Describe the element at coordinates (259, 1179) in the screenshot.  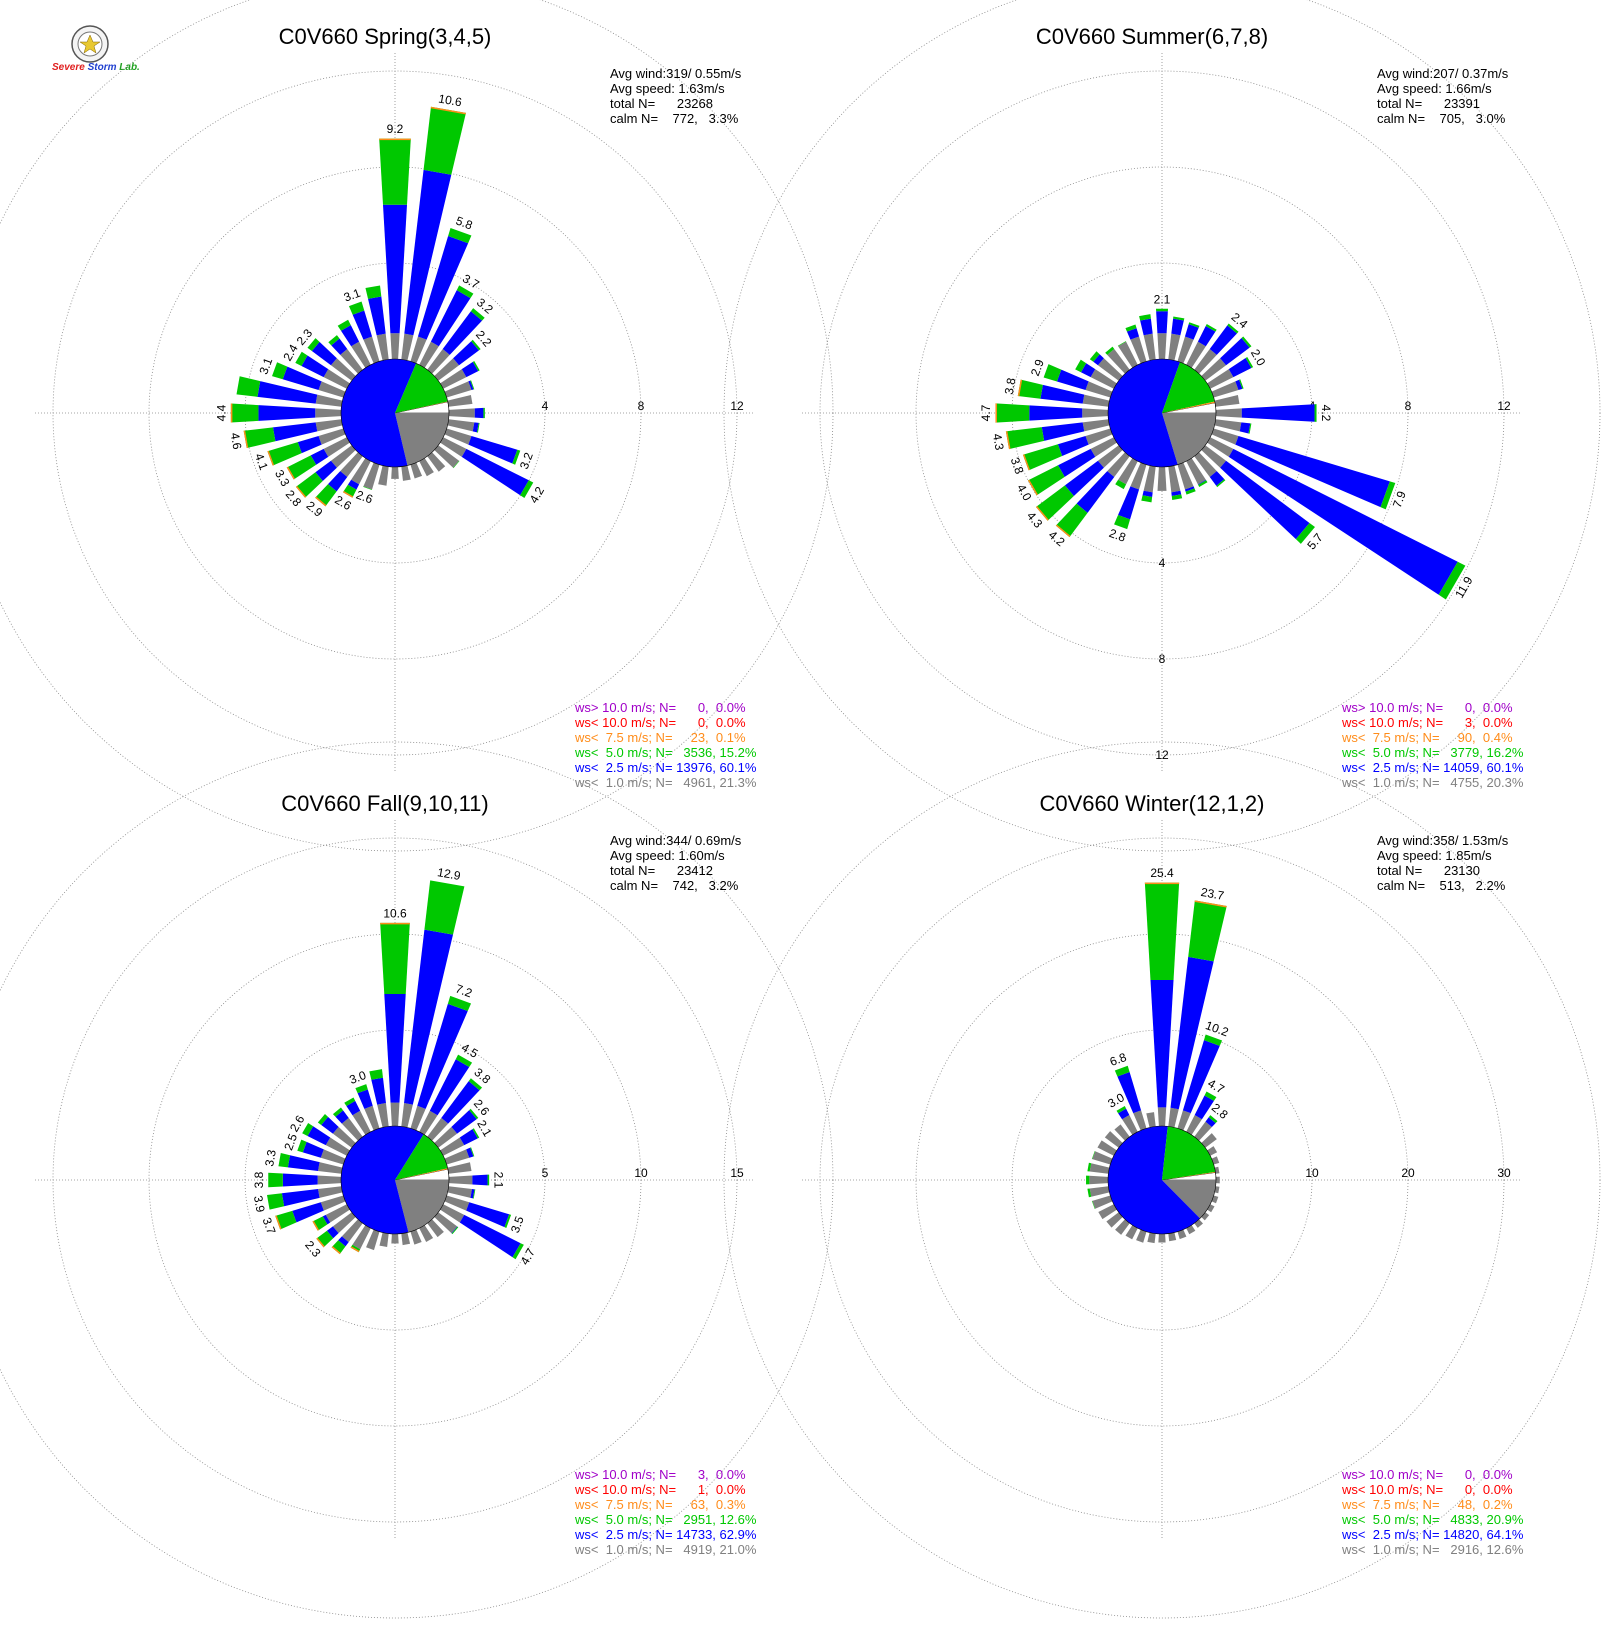
I see `bar-value-label: 3.8` at that location.